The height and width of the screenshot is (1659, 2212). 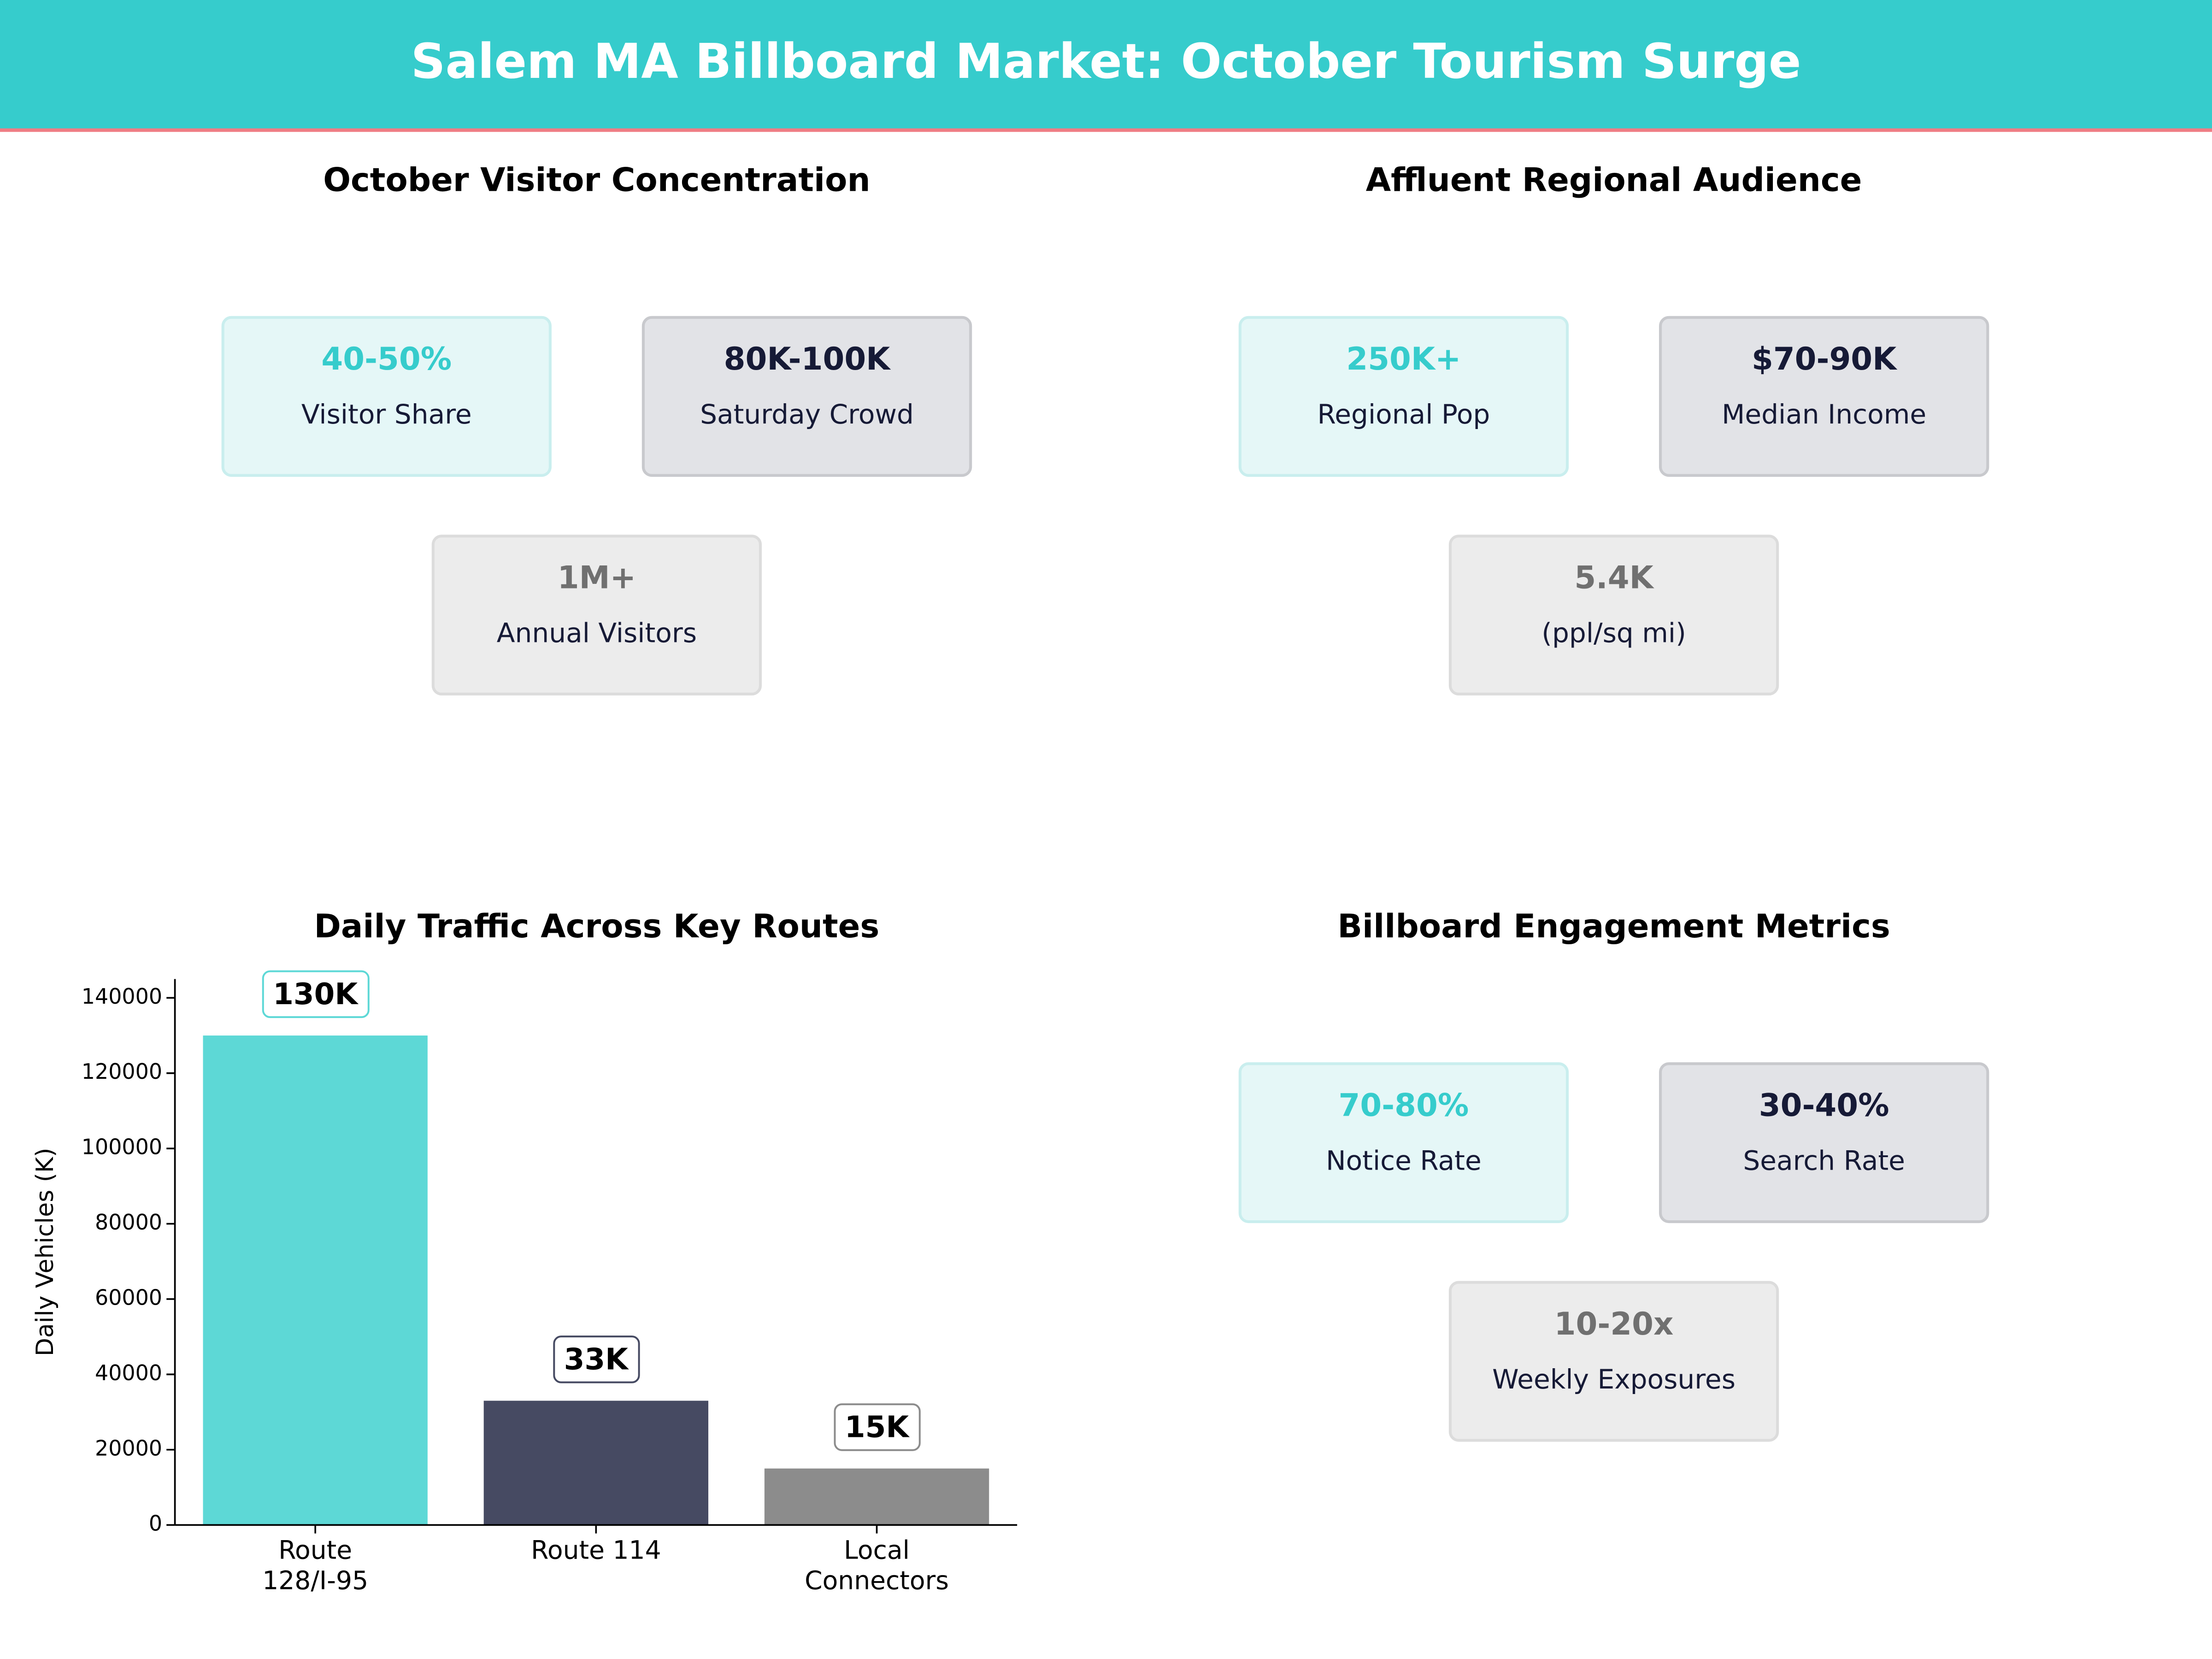 I want to click on header-rule, so click(x=1106, y=130).